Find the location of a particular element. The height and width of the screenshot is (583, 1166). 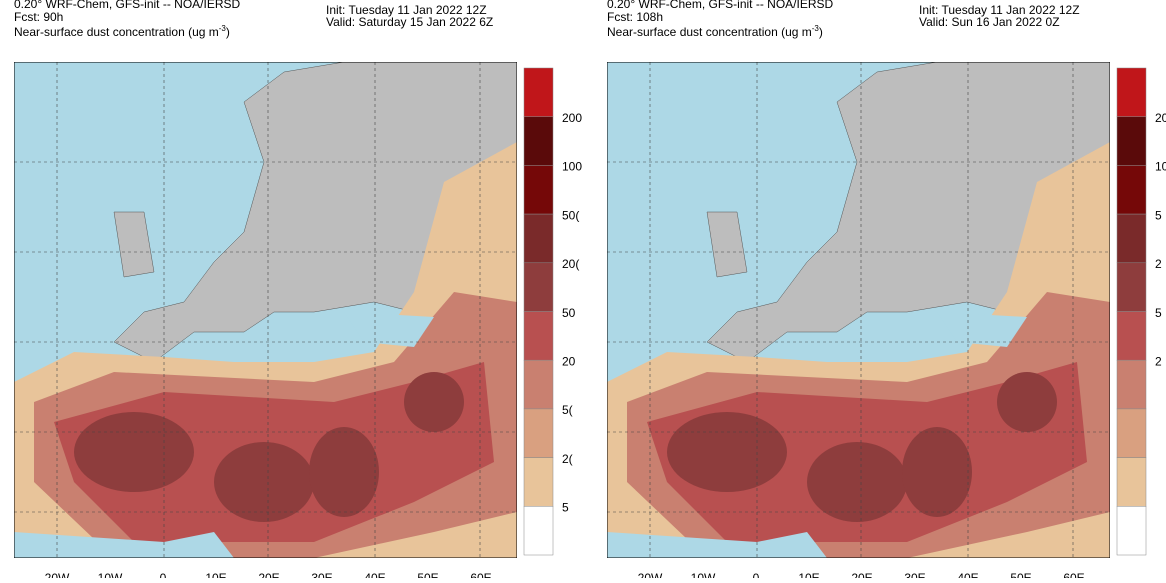

colorbar-label: 10 is located at coordinates (1160, 167).